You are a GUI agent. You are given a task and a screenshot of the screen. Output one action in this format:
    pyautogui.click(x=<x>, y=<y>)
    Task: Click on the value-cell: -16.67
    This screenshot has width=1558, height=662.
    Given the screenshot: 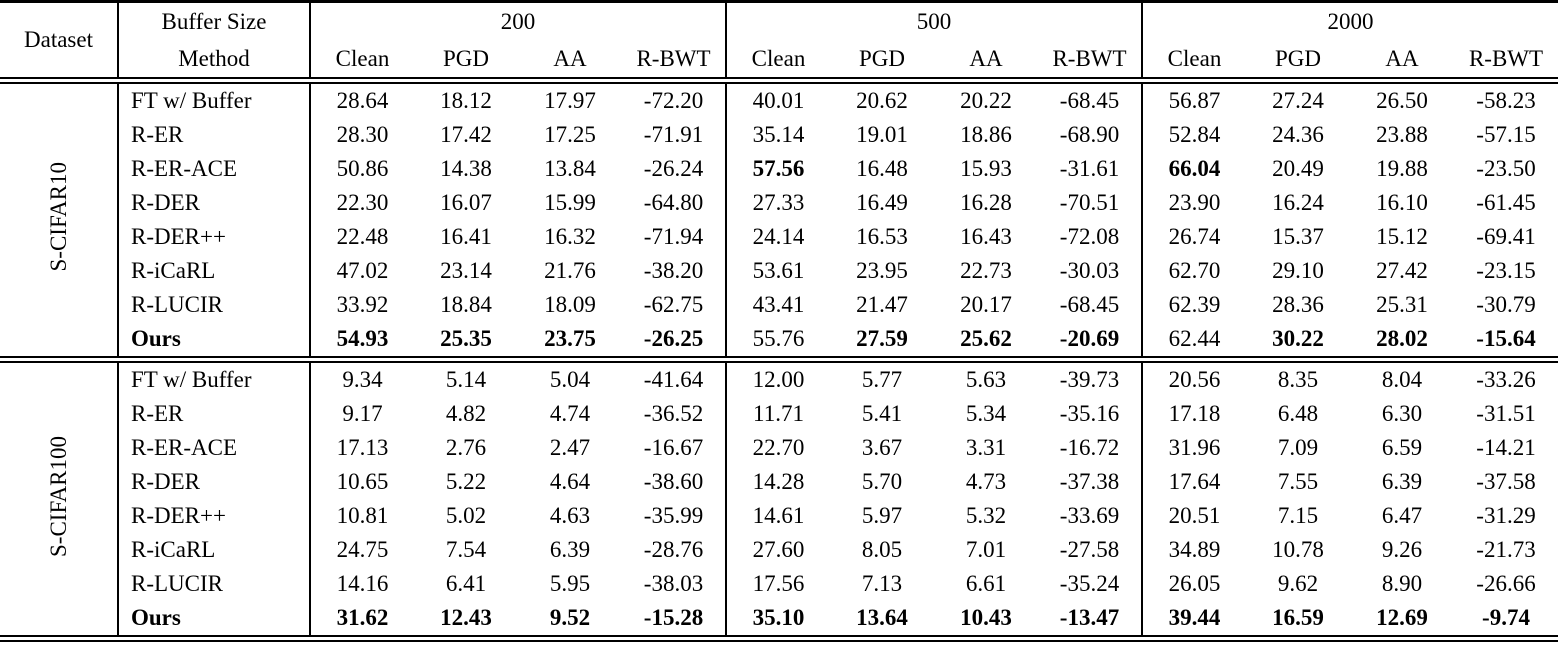 What is the action you would take?
    pyautogui.click(x=674, y=448)
    